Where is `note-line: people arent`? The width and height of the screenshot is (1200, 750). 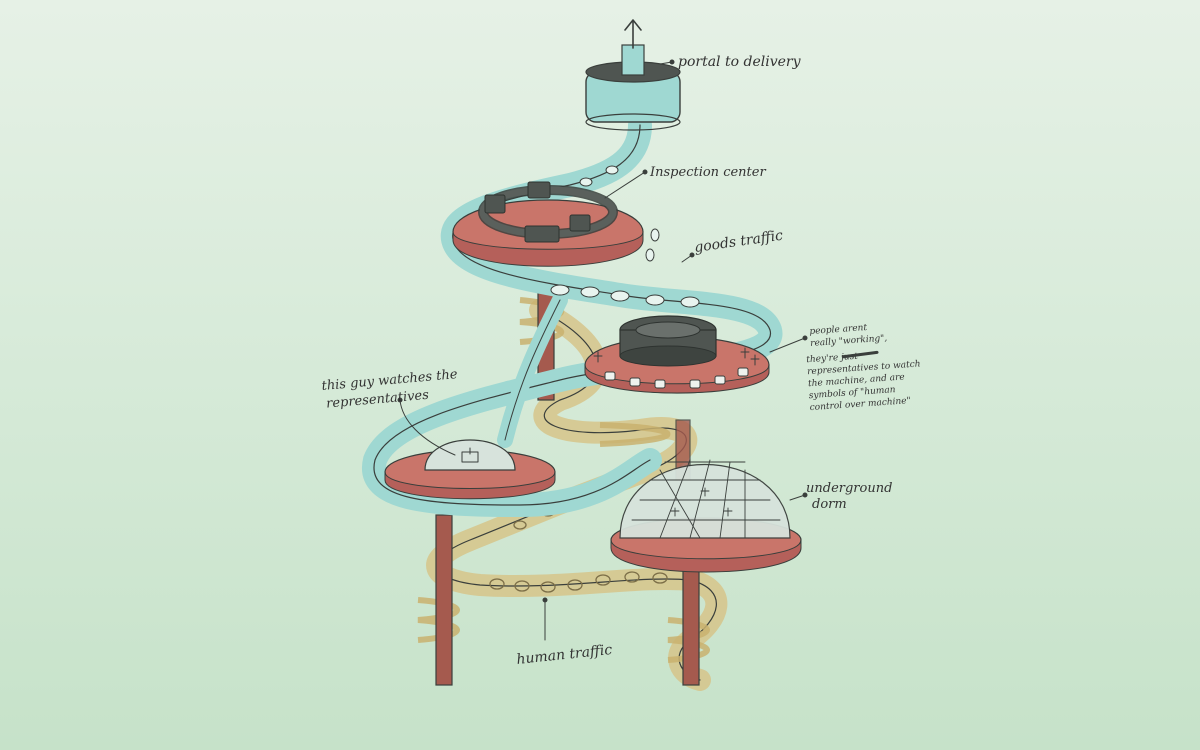 note-line: people arent is located at coordinates (838, 330).